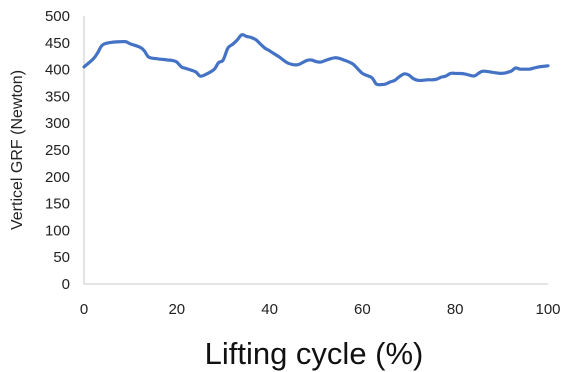 Image resolution: width=564 pixels, height=372 pixels. What do you see at coordinates (57, 70) in the screenshot?
I see `y-tick-label: 400` at bounding box center [57, 70].